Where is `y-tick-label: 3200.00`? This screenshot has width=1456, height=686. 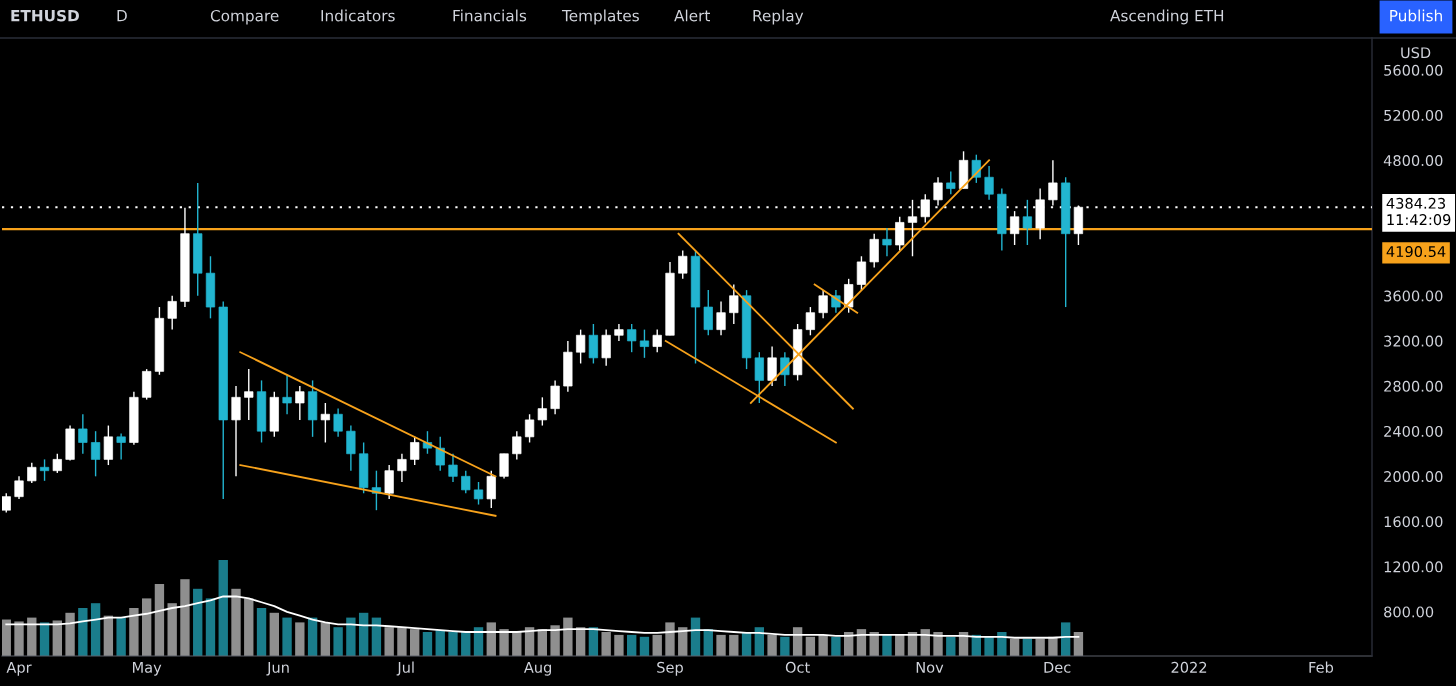 y-tick-label: 3200.00 is located at coordinates (1413, 341).